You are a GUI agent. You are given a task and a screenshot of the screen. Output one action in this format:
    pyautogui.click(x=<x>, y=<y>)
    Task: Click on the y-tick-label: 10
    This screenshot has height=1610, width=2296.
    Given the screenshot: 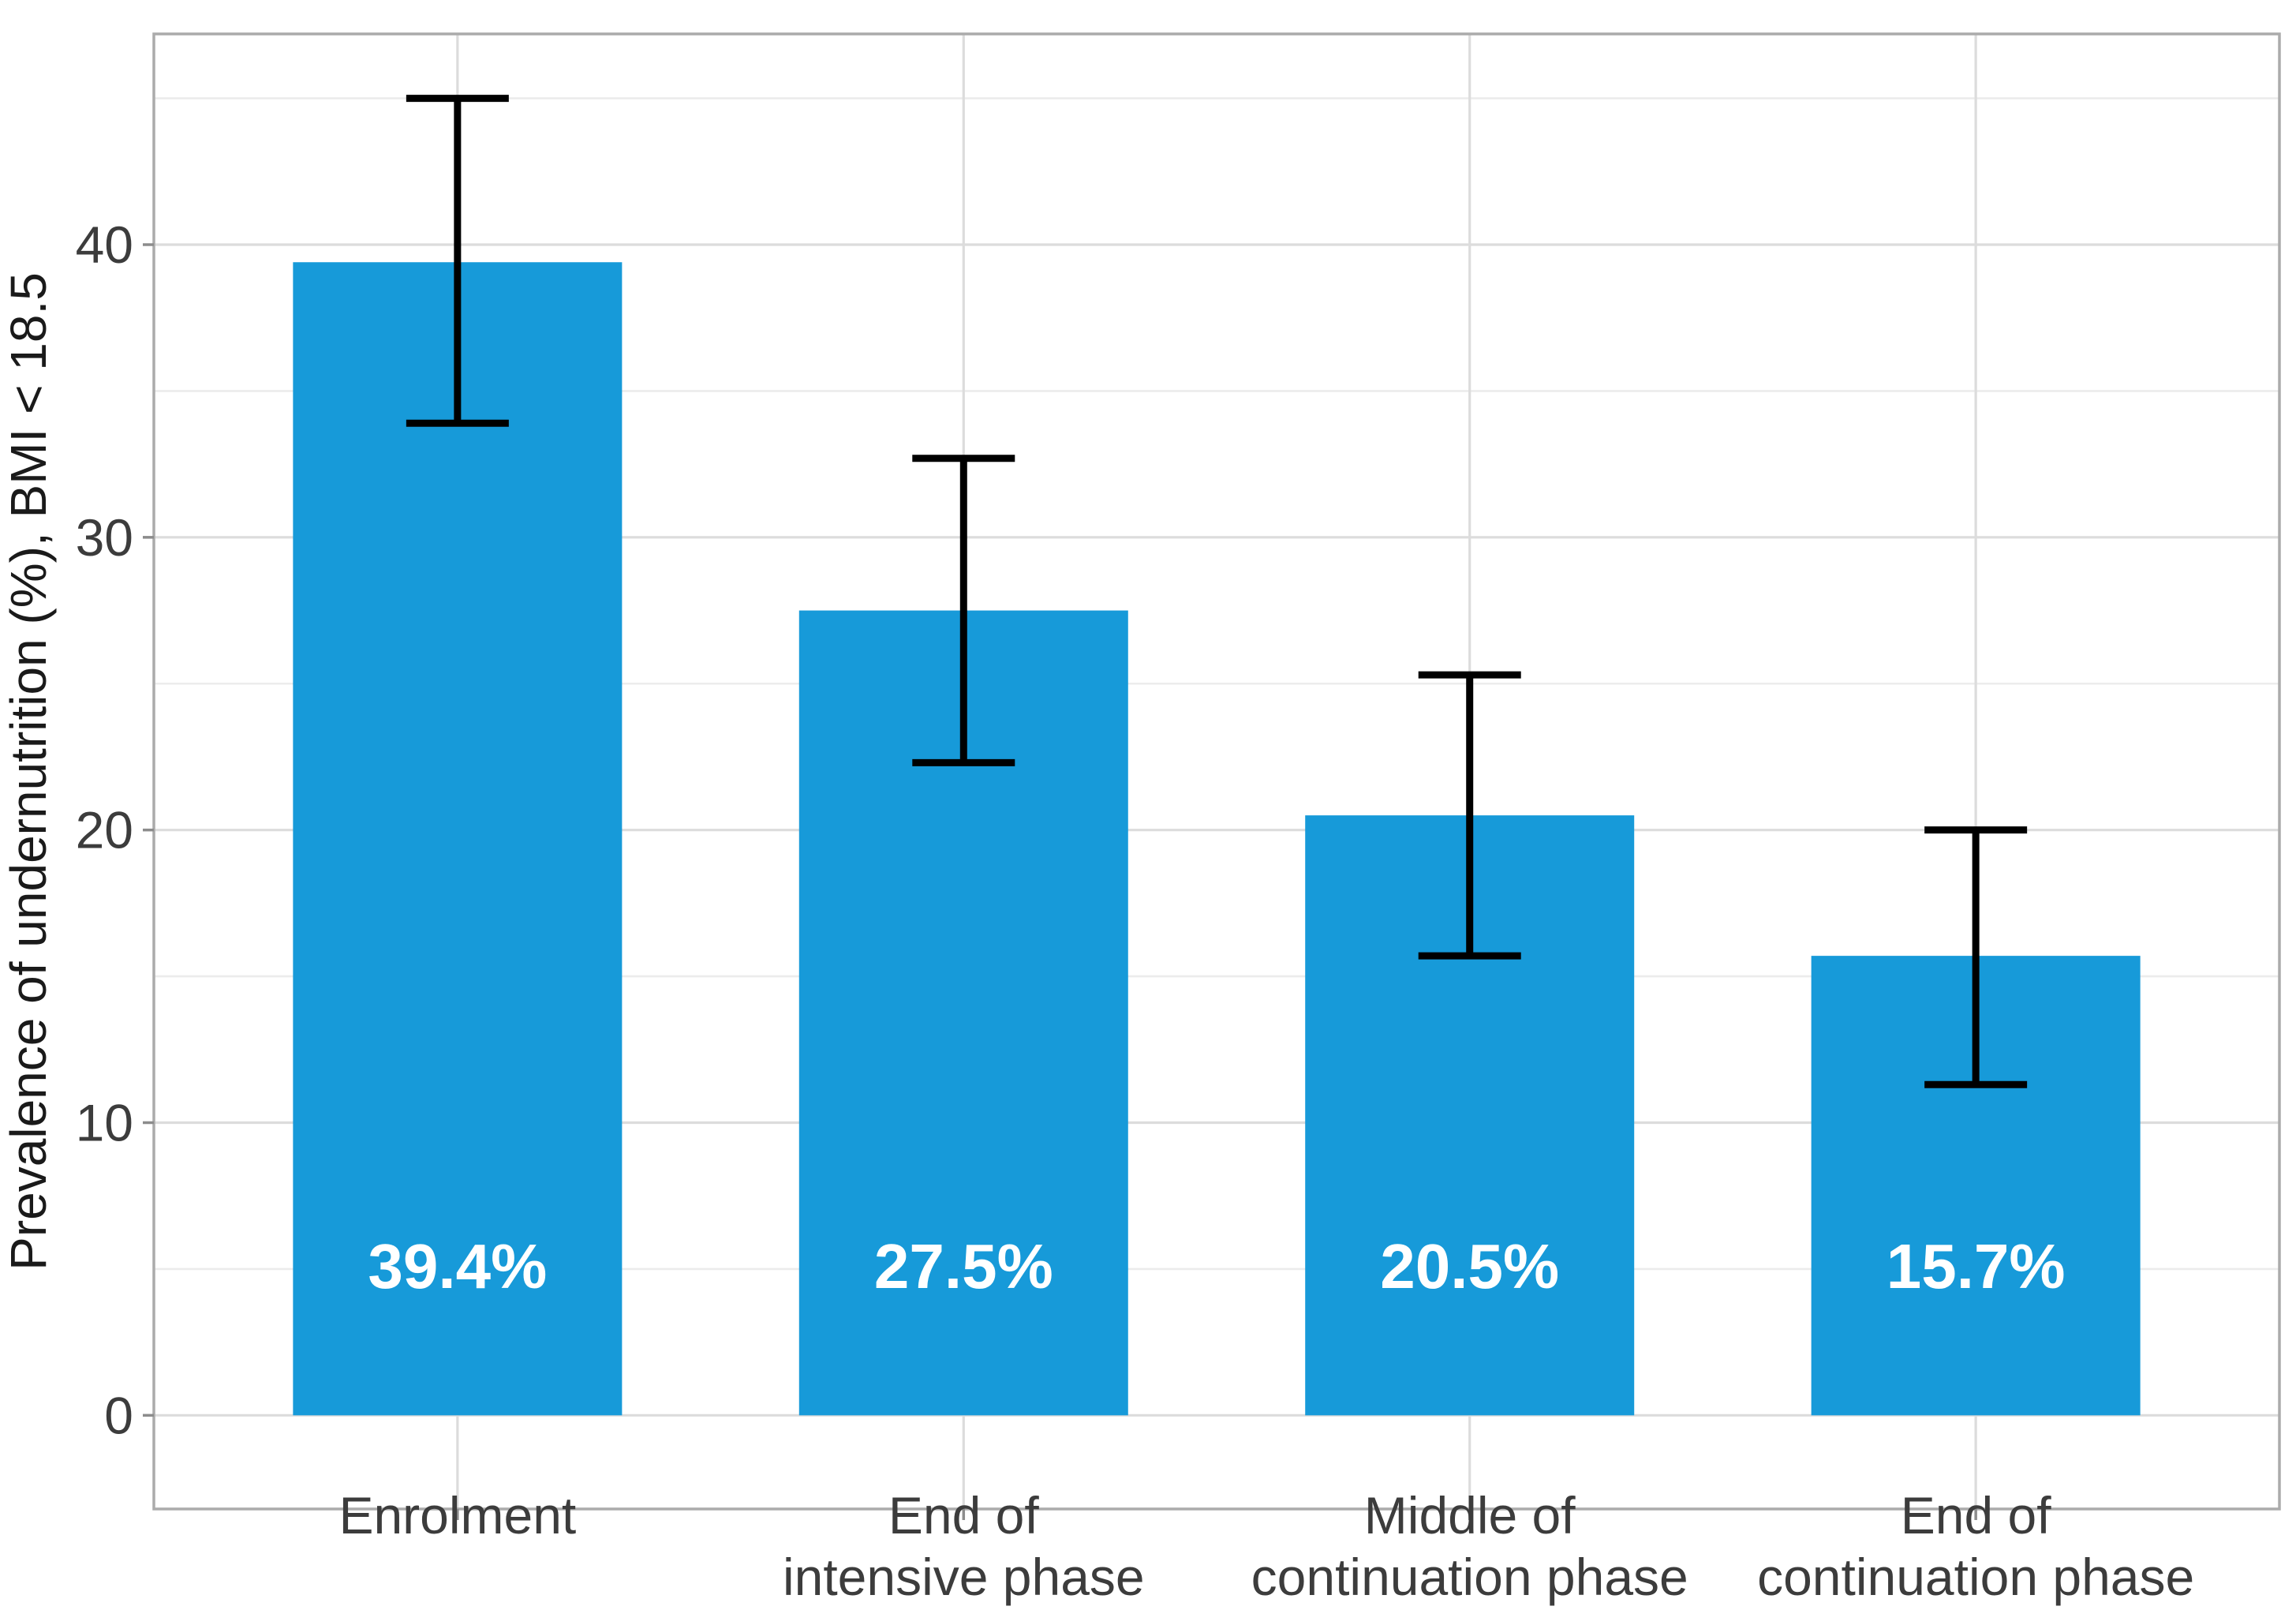 What is the action you would take?
    pyautogui.click(x=104, y=1123)
    